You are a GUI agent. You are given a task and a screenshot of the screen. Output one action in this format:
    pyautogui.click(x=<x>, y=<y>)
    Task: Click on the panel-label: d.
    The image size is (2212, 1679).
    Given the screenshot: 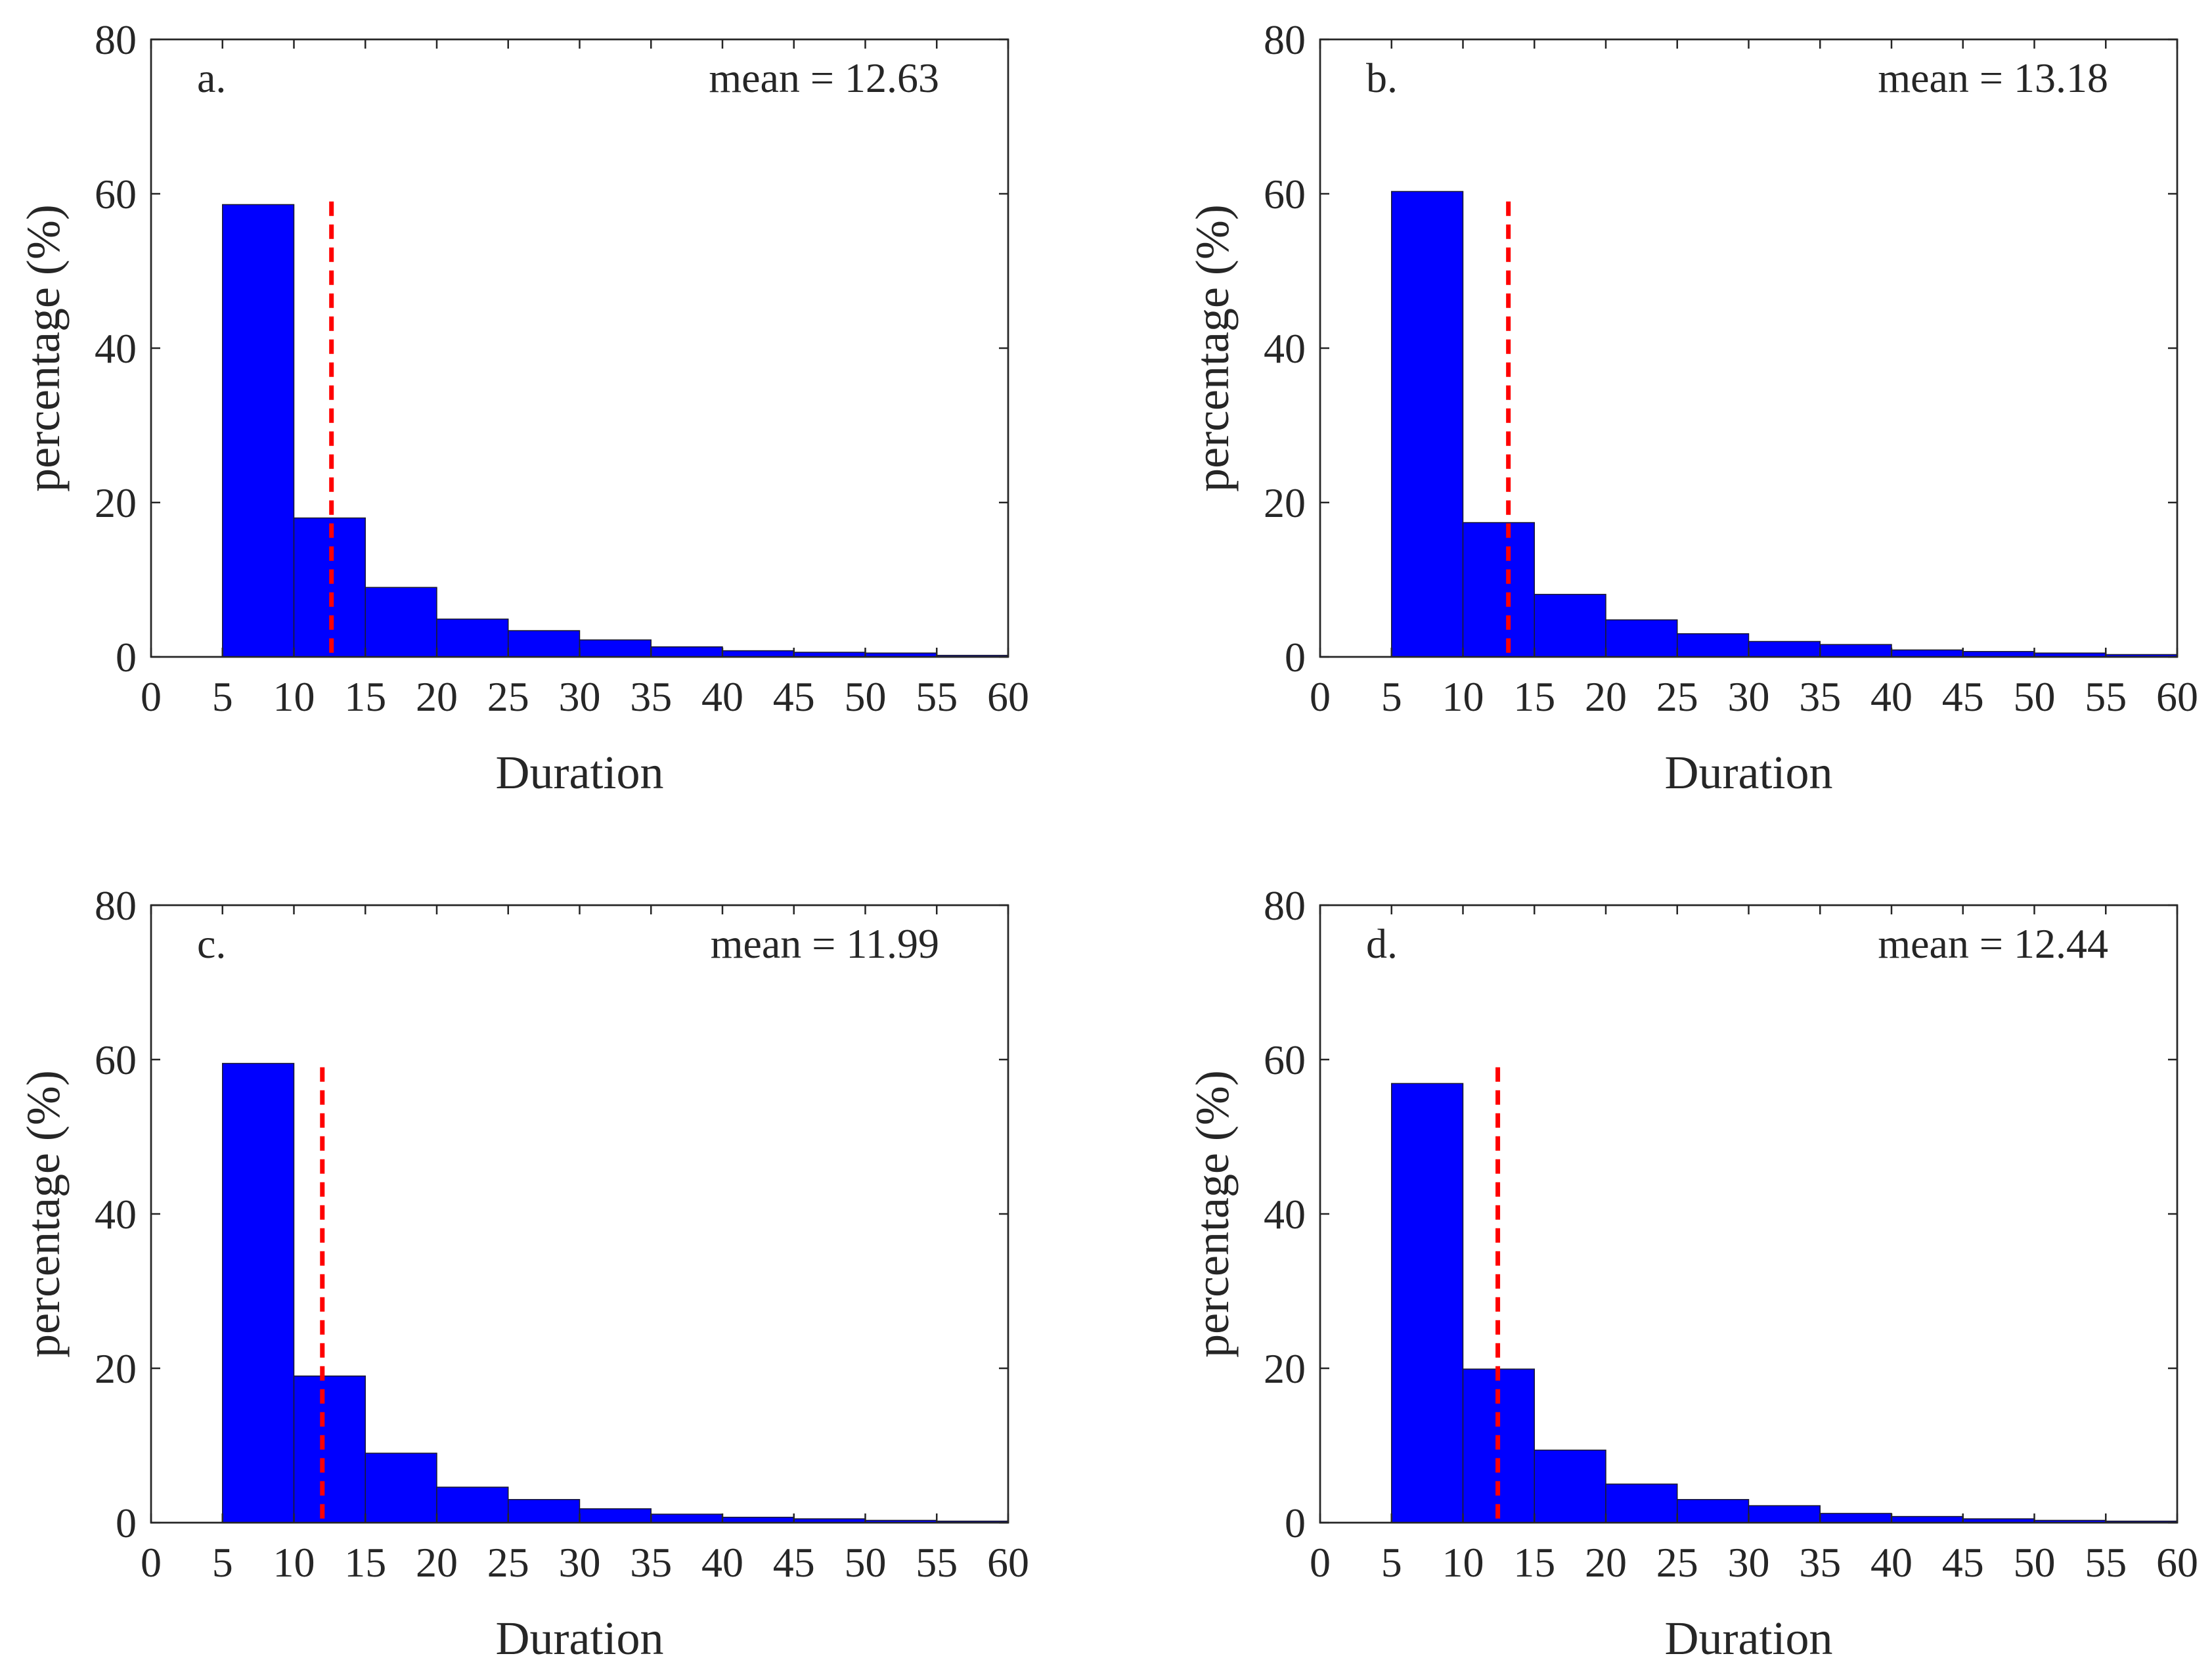 What is the action you would take?
    pyautogui.click(x=1382, y=943)
    